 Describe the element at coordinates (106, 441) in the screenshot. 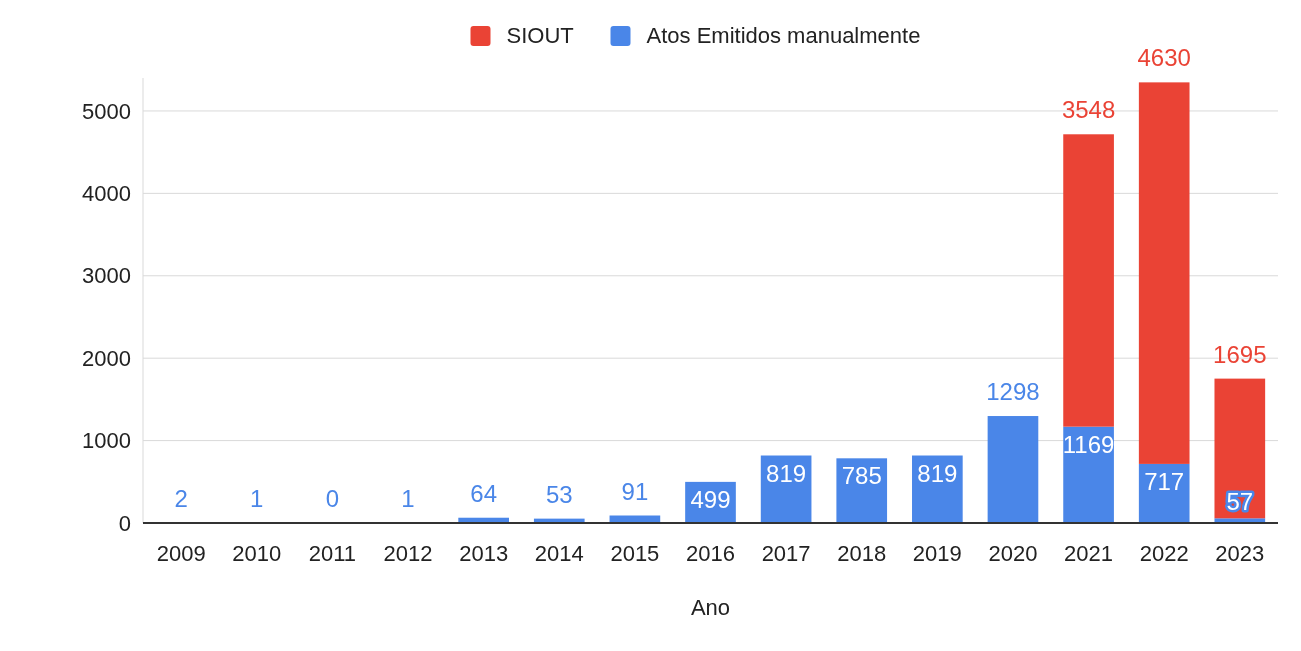

I see `y-tick-label: 1000` at that location.